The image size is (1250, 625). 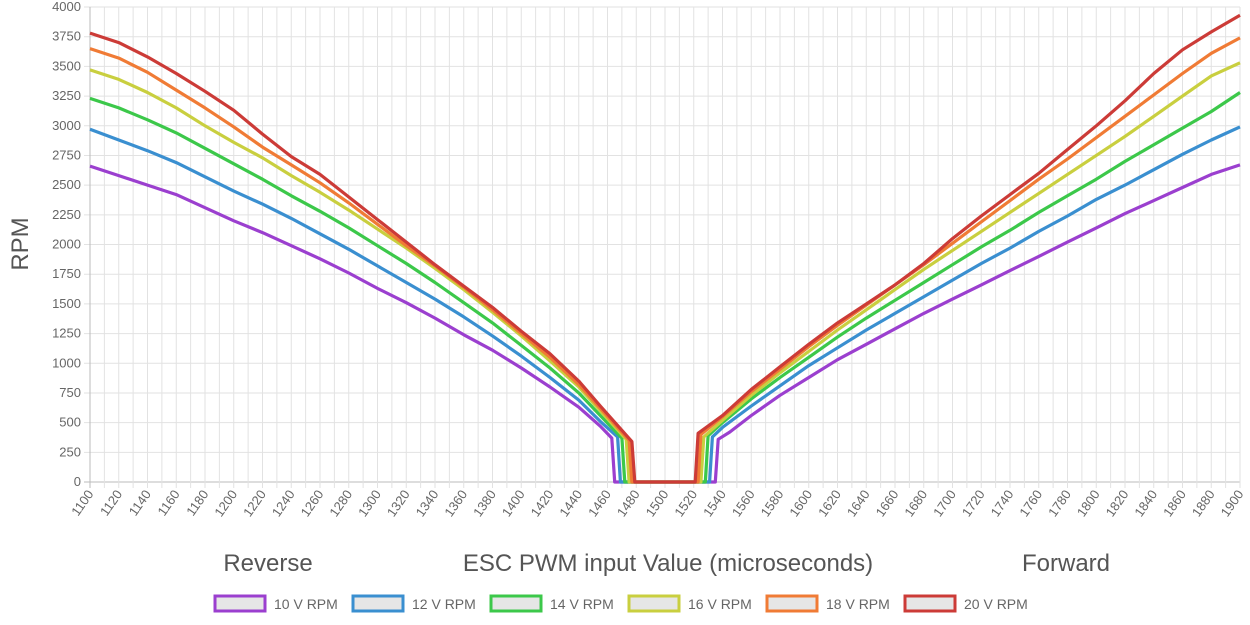 I want to click on x-tick-label: 1880, so click(x=1203, y=503).